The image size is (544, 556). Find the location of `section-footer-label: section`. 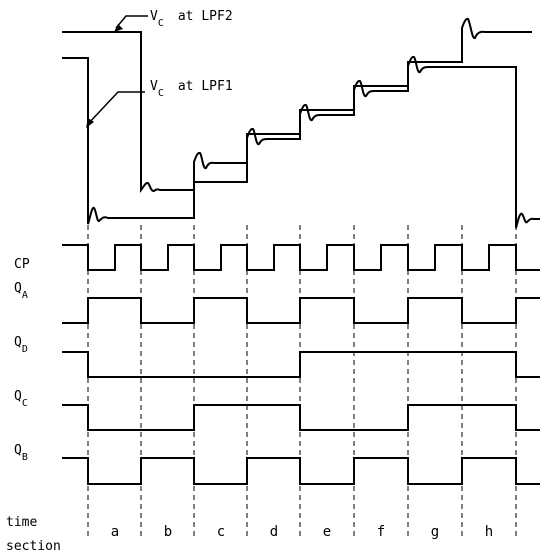

section-footer-label: section is located at coordinates (33, 546).